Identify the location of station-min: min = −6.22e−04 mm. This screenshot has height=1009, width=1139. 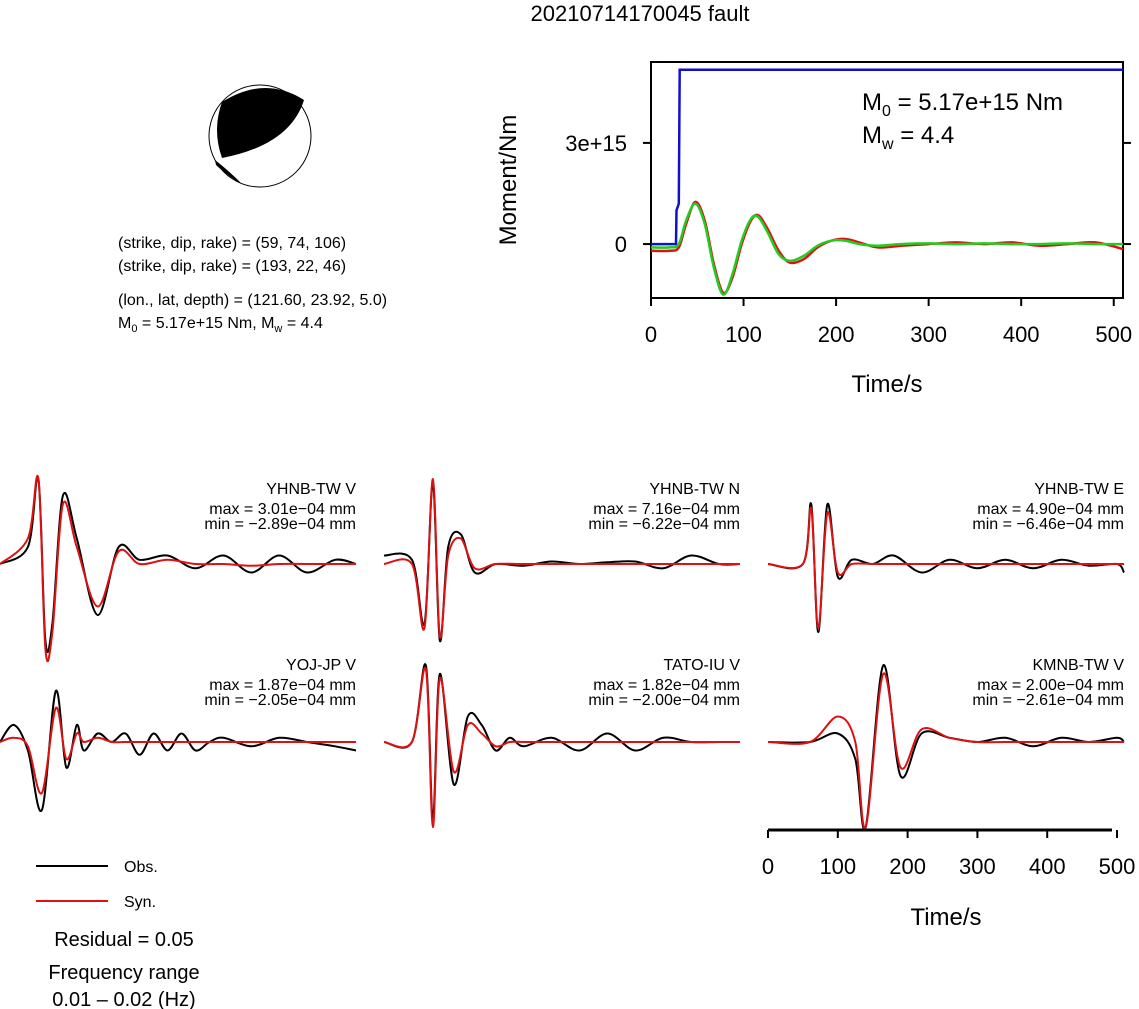
(664, 524).